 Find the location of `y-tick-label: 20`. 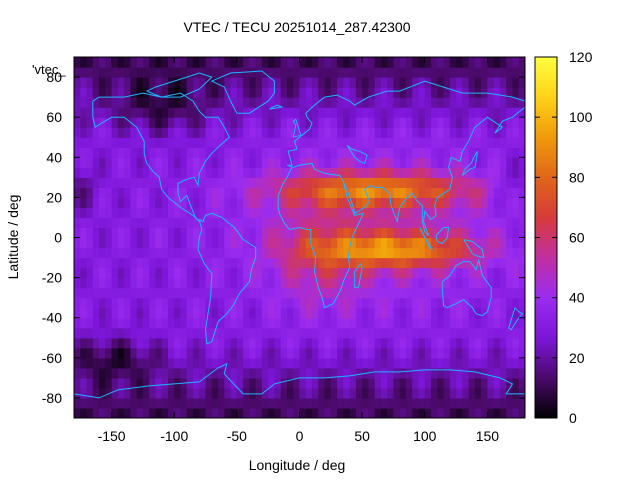

y-tick-label: 20 is located at coordinates (54, 197).